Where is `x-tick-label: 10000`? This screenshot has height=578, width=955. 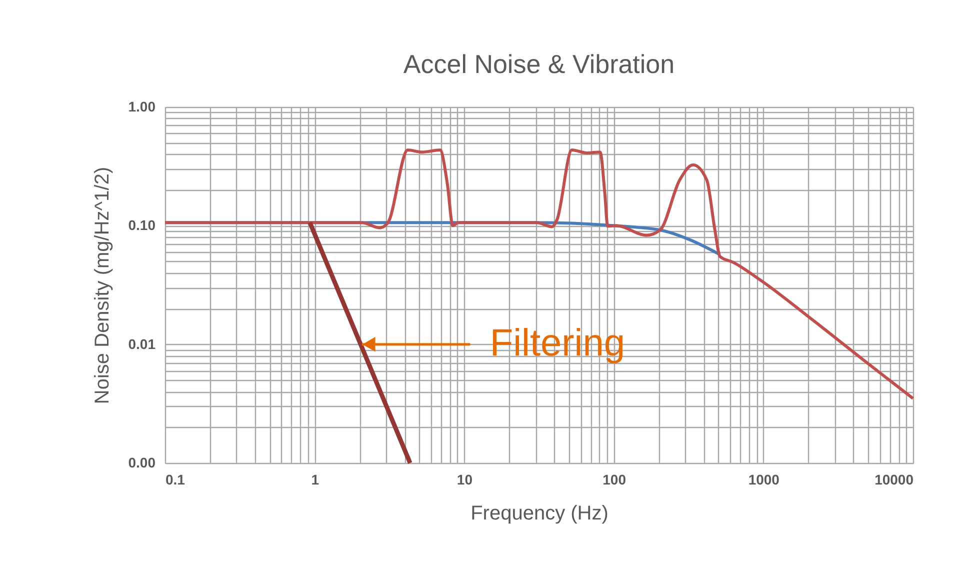
x-tick-label: 10000 is located at coordinates (894, 480).